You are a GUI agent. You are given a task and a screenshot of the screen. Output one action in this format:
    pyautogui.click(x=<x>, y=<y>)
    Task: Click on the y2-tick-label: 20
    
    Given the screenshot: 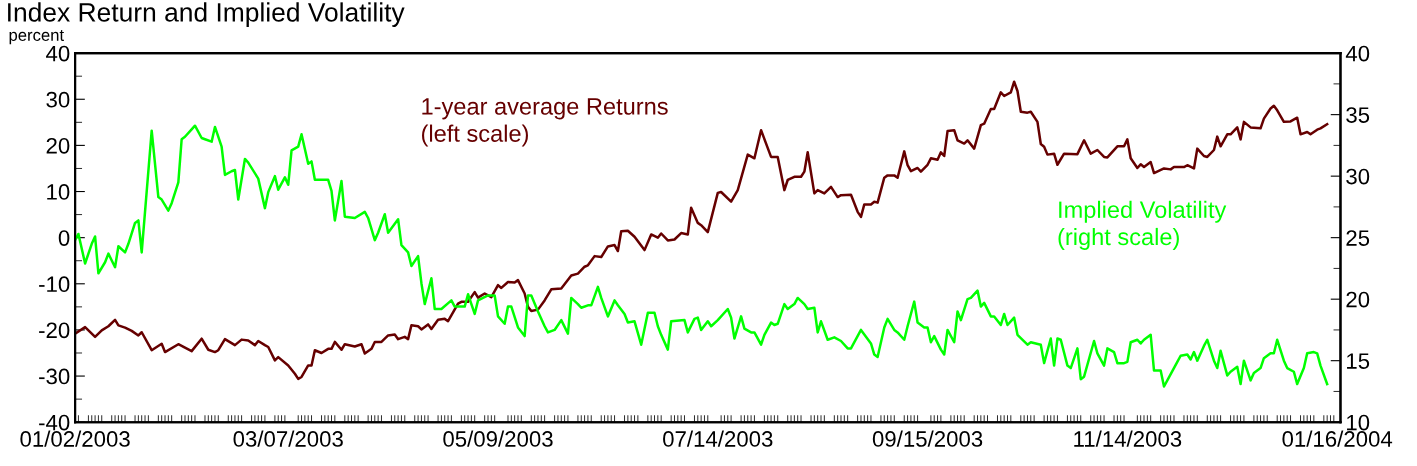 What is the action you would take?
    pyautogui.click(x=1358, y=299)
    